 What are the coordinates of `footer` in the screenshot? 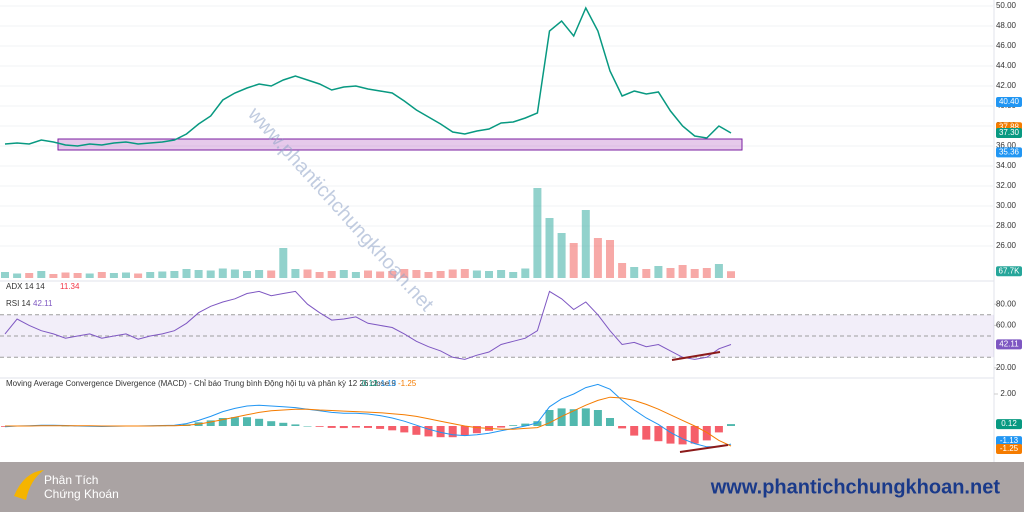 It's located at (512, 487).